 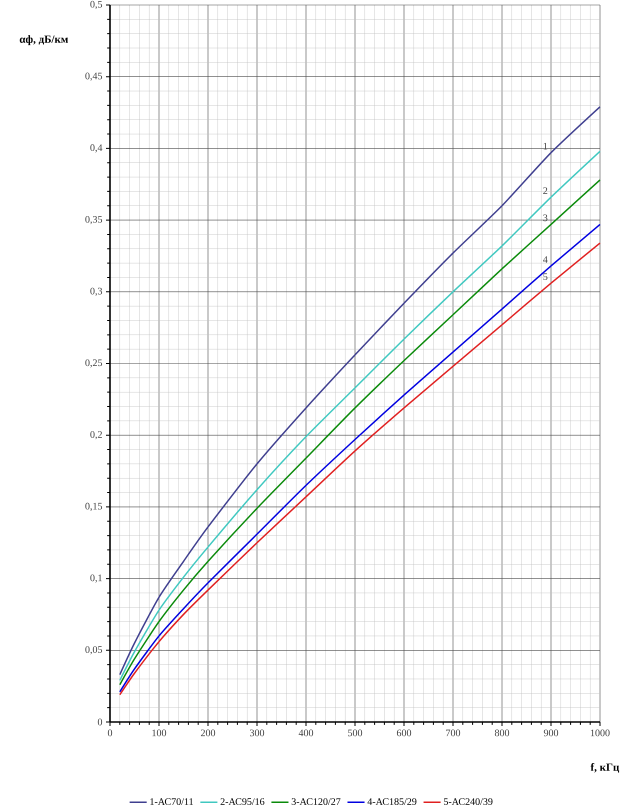 What do you see at coordinates (93, 363) in the screenshot?
I see `y-tick-label: 0,25` at bounding box center [93, 363].